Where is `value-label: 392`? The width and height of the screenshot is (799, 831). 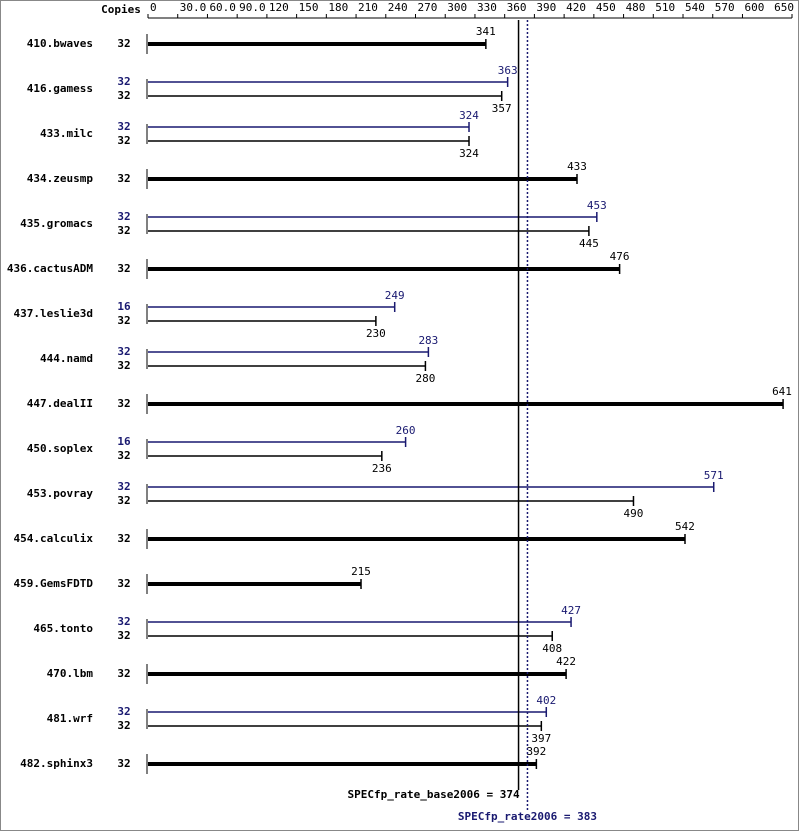
value-label: 392 is located at coordinates (536, 751).